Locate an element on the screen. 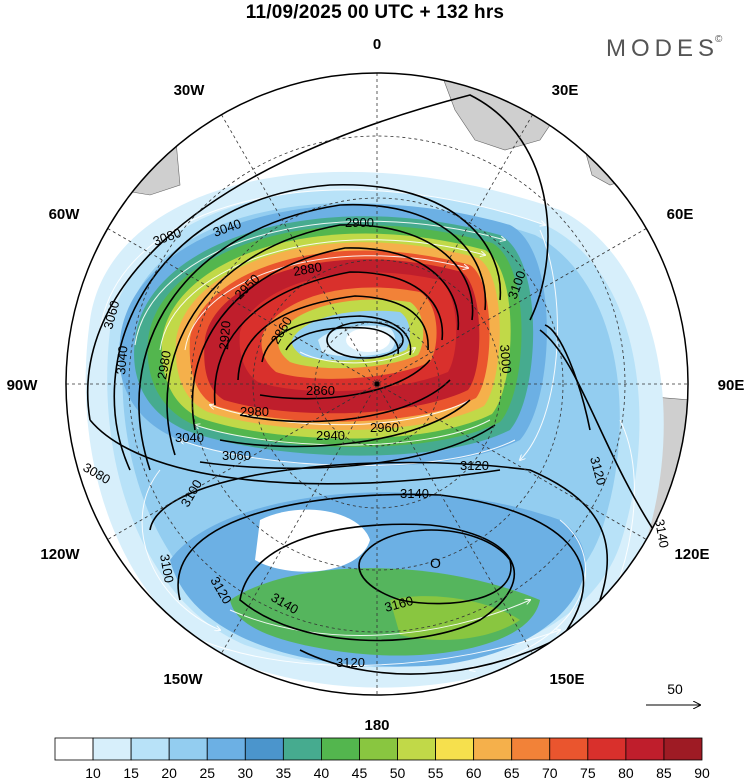 The image size is (750, 782). colorbar: 10 15 20 25 30 35 40 45 50 55 60 65 70 75 80 85 90 is located at coordinates (382, 759).